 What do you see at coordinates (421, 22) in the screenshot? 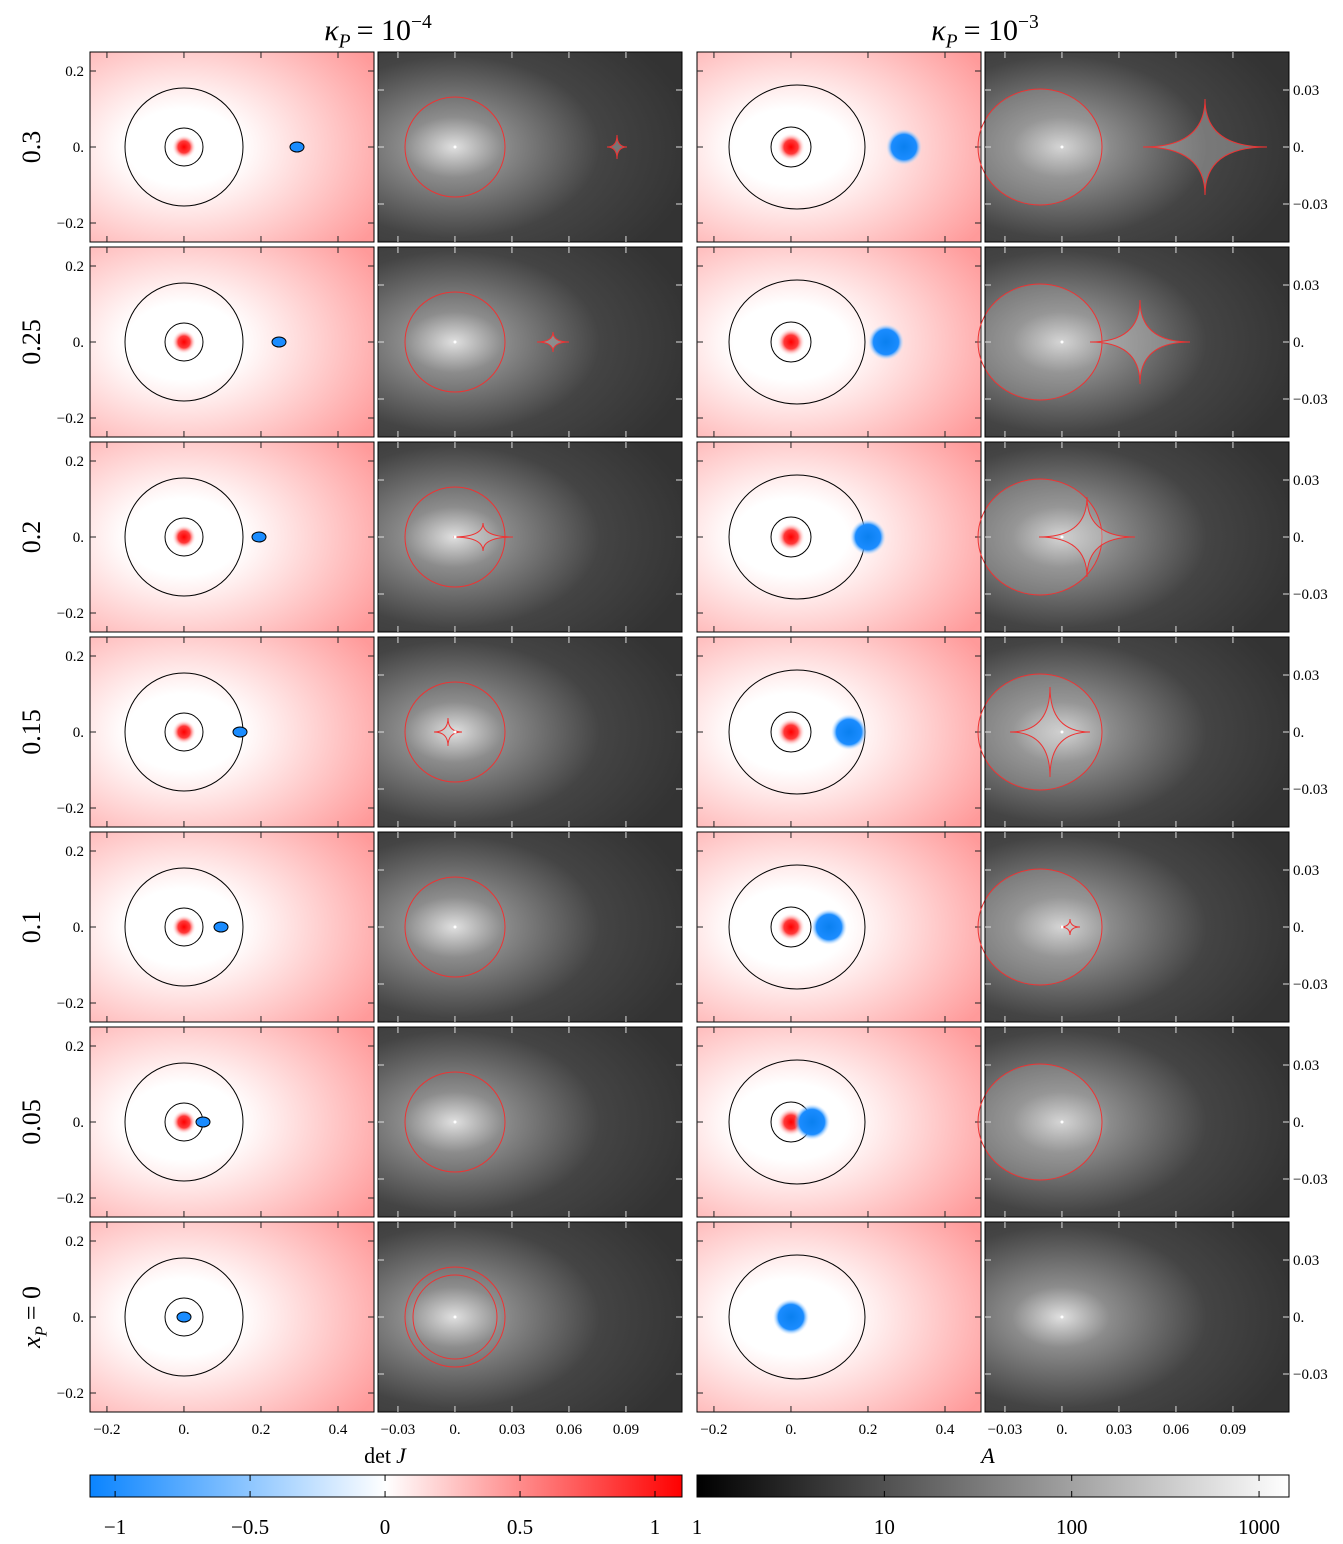
I see `exponent: −4` at bounding box center [421, 22].